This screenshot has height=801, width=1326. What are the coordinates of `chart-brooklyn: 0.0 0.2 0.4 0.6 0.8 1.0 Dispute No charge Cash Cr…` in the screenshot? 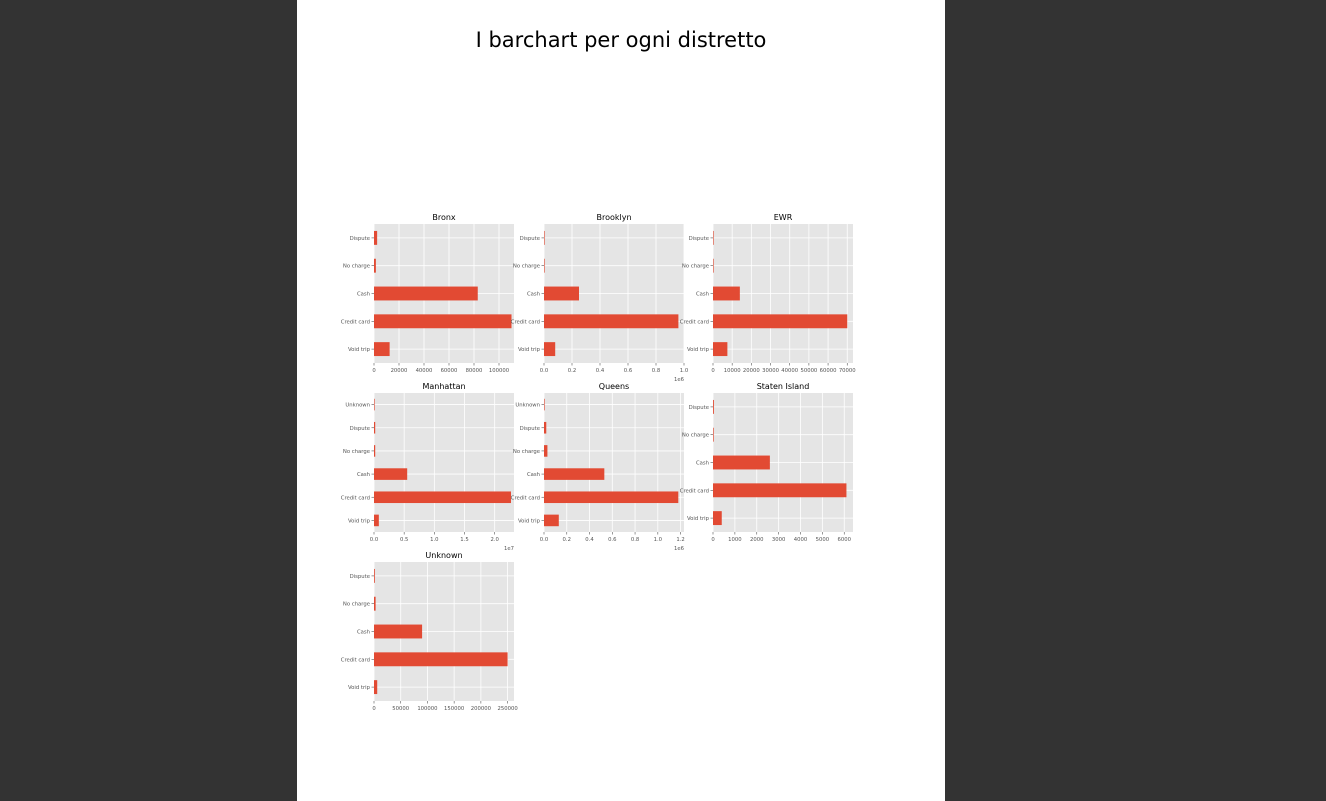 It's located at (600, 298).